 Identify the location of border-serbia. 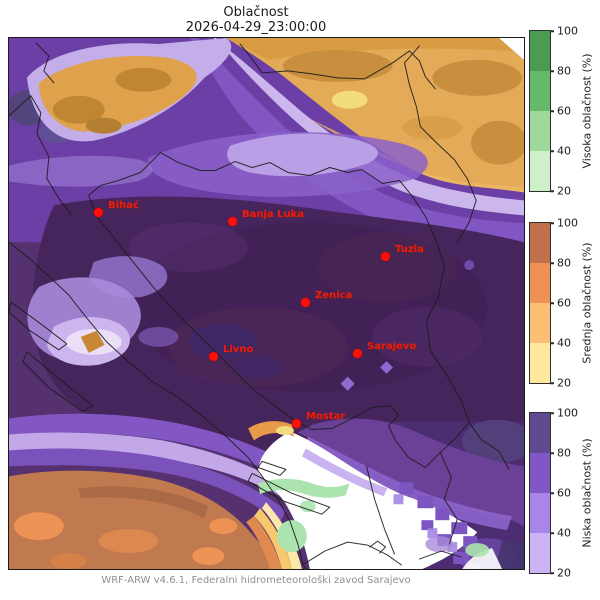
(440, 144).